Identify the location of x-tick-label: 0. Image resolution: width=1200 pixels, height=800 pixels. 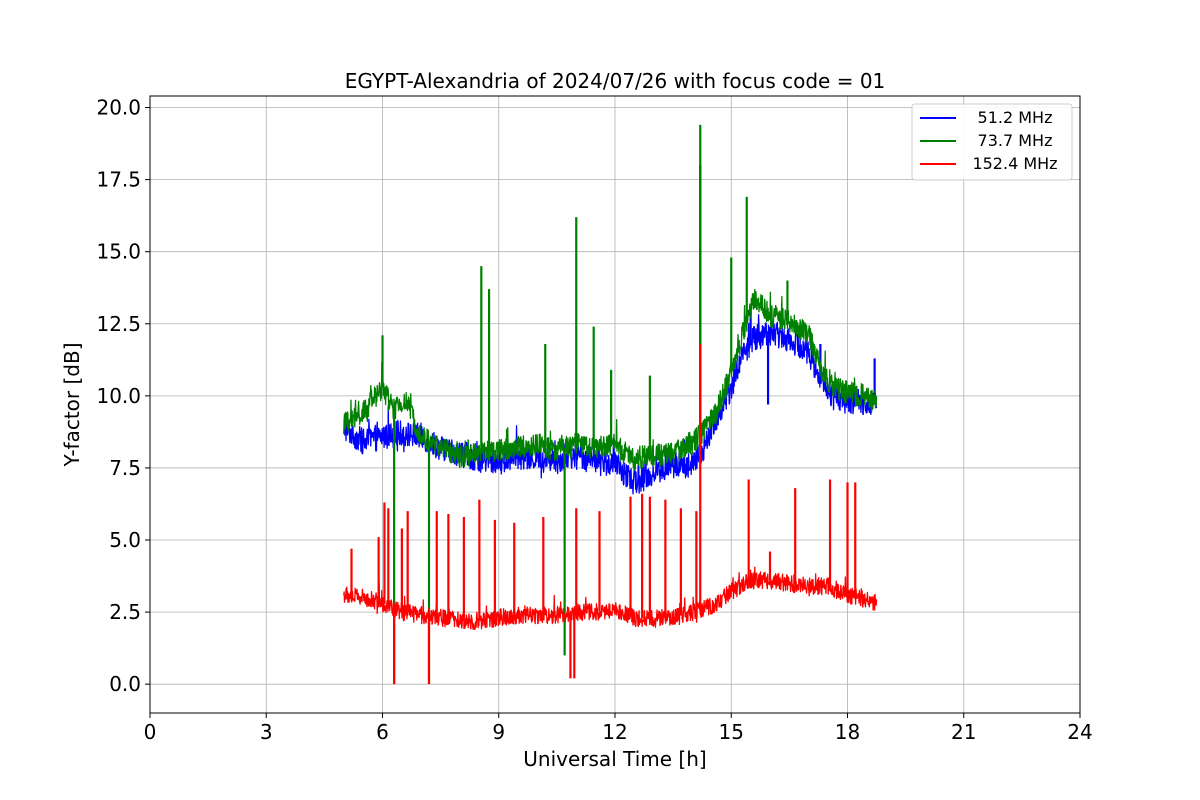
(150, 732).